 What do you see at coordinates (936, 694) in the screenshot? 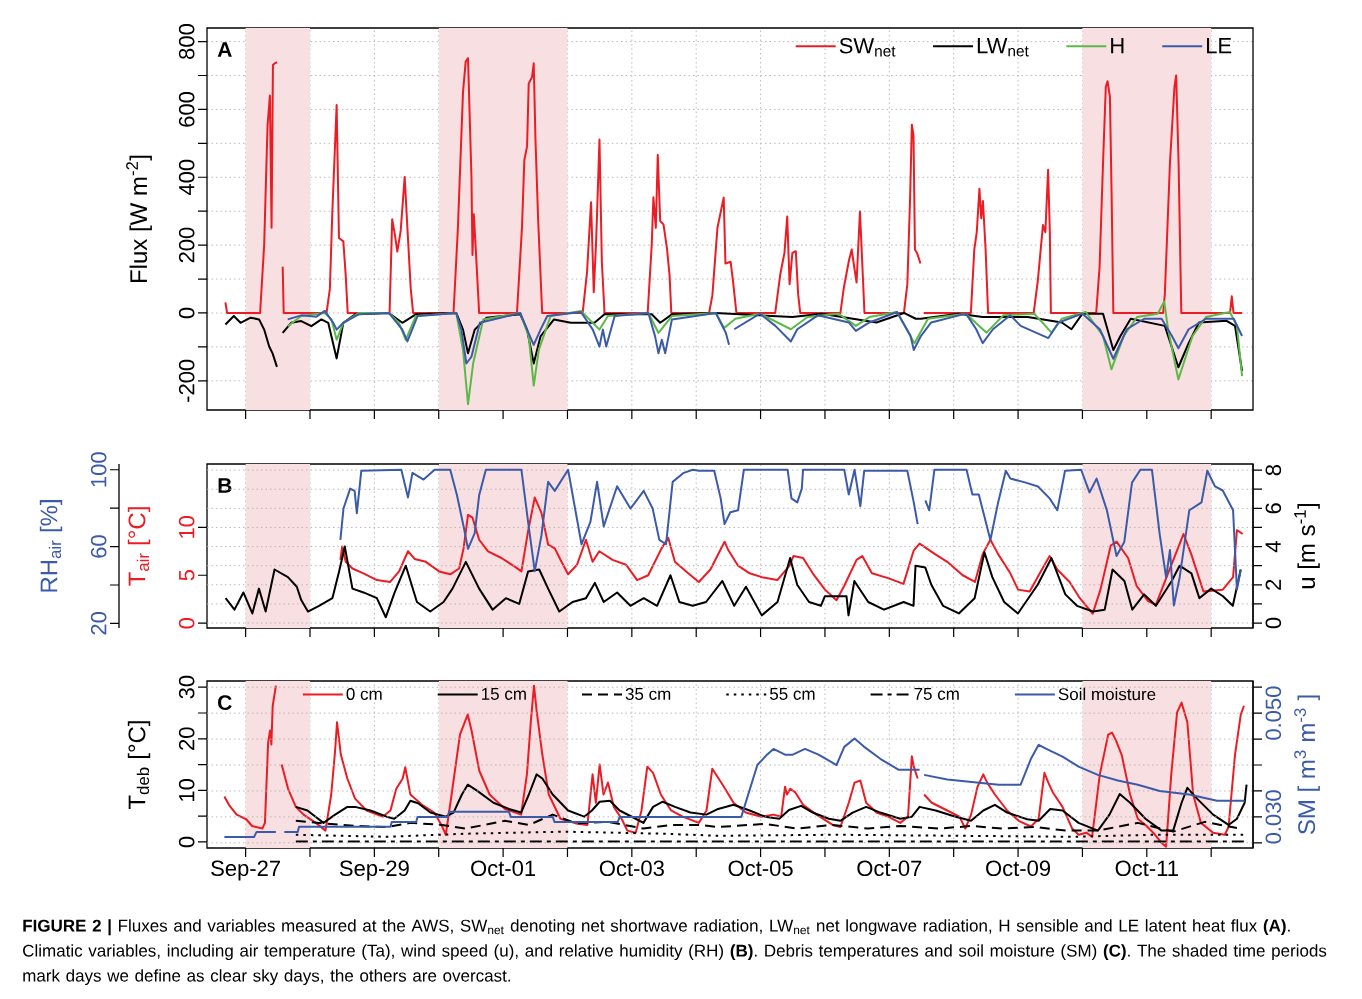
I see `legend-label: 75 cm` at bounding box center [936, 694].